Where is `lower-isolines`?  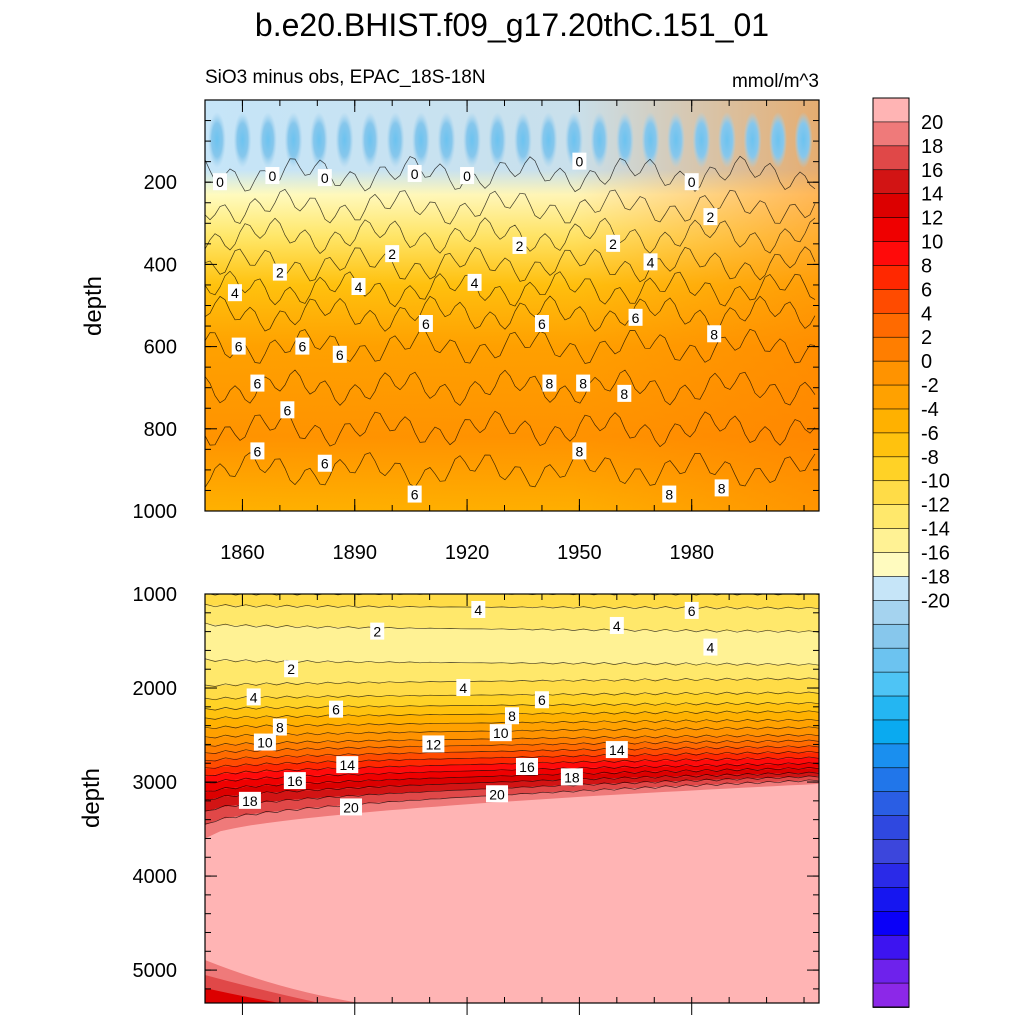
lower-isolines is located at coordinates (512, 709).